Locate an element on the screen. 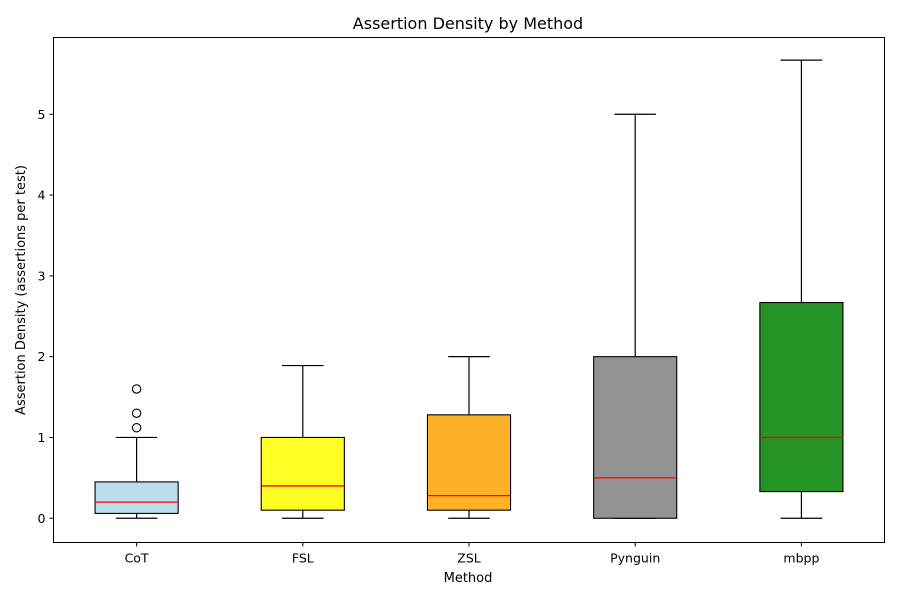 Image resolution: width=900 pixels, height=604 pixels. x-tick-label: mbpp is located at coordinates (801, 558).